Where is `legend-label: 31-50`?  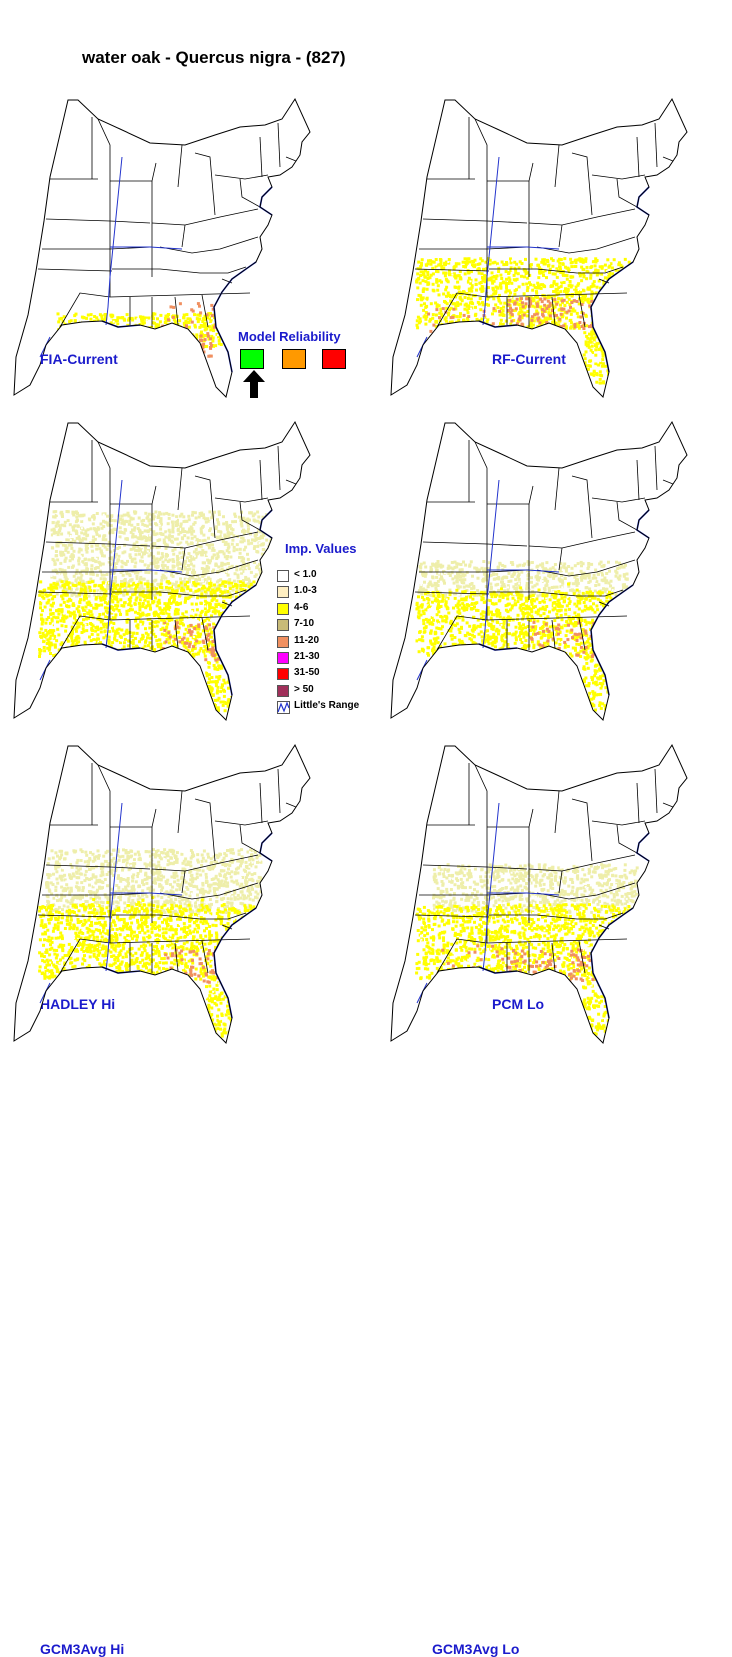 legend-label: 31-50 is located at coordinates (307, 672).